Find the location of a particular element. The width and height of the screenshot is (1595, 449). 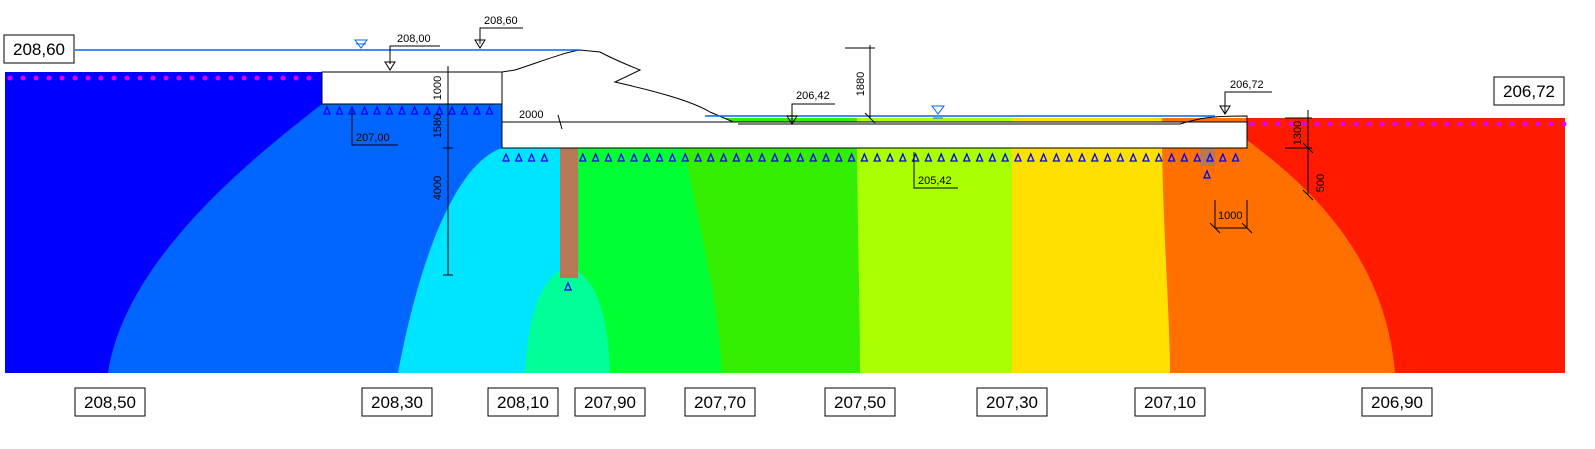

apron is located at coordinates (412, 88).